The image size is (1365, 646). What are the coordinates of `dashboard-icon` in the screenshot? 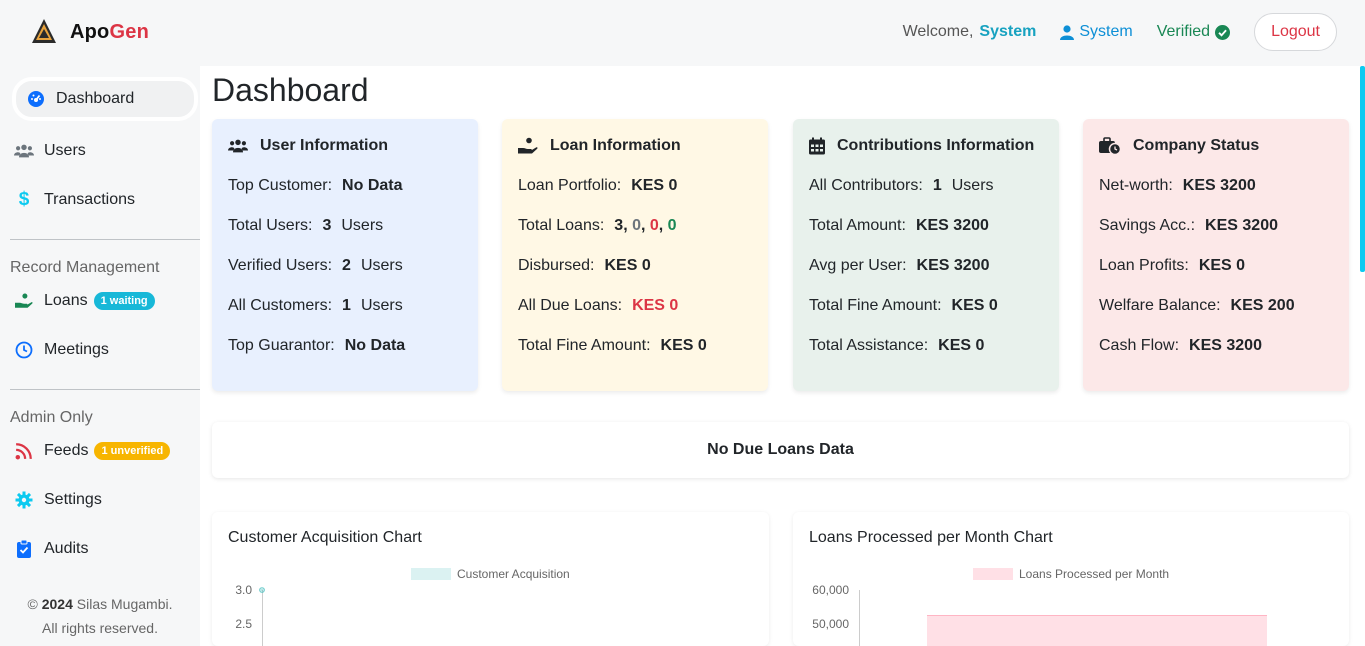 It's located at (36, 99).